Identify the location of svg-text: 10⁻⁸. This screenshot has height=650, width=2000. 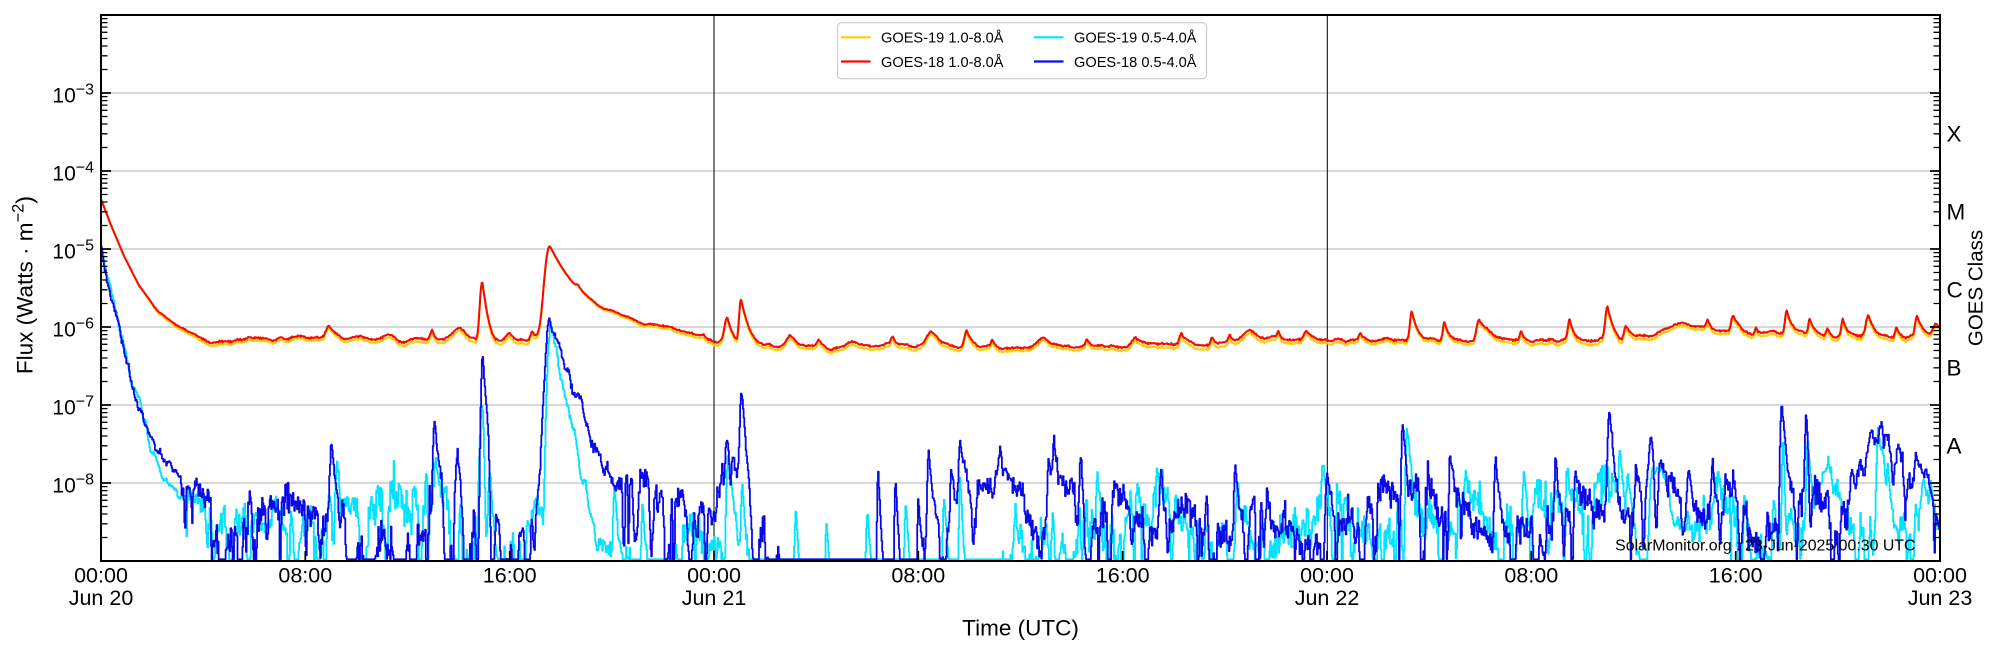
(73, 485).